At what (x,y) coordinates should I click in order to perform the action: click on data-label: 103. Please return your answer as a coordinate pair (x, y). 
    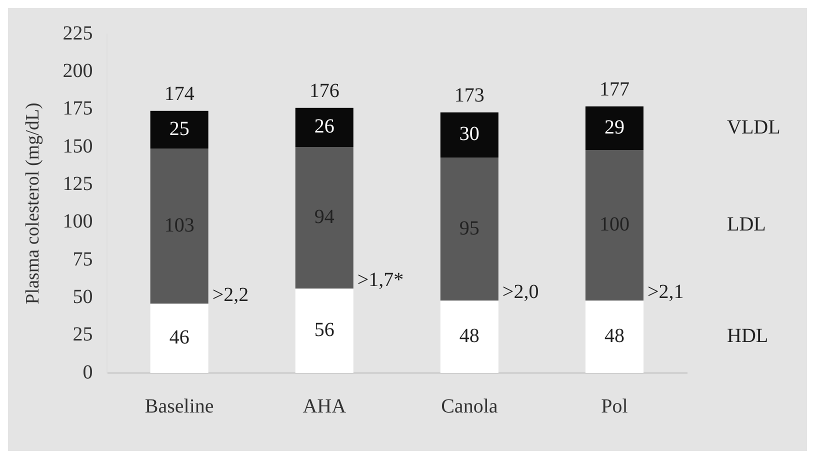
    Looking at the image, I should click on (179, 225).